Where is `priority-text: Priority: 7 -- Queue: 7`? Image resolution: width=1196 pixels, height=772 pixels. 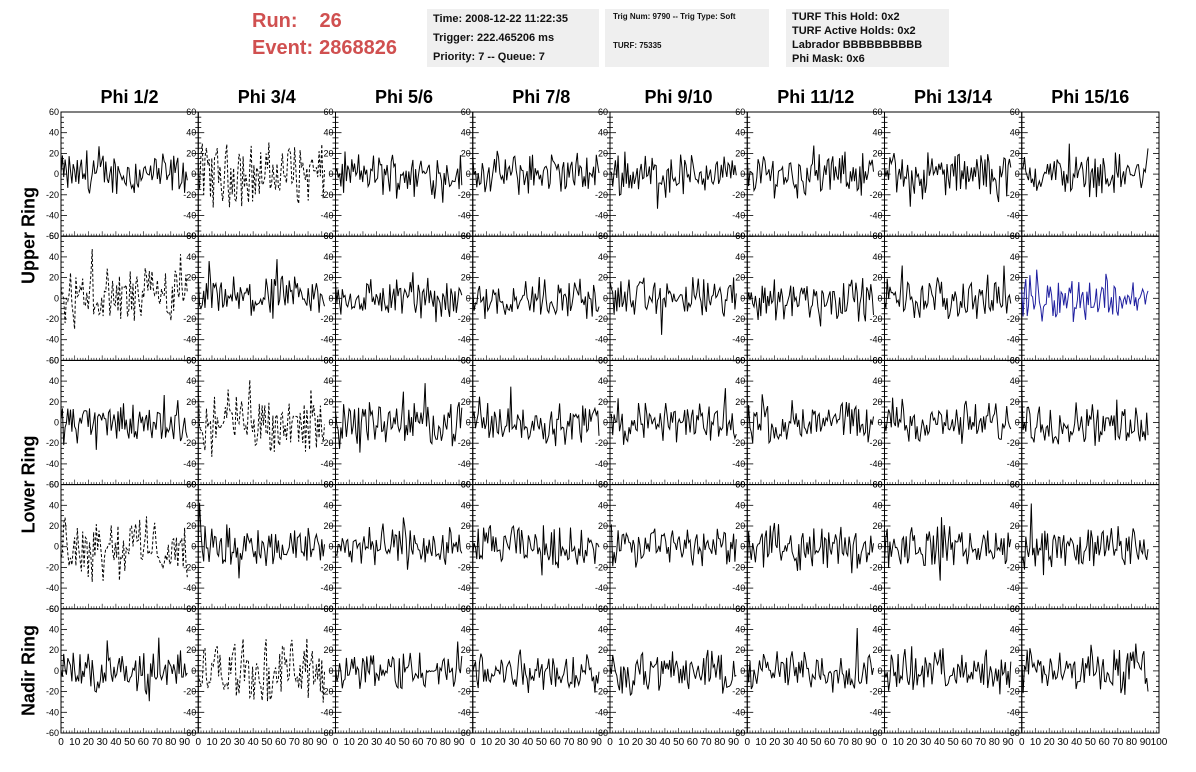 priority-text: Priority: 7 -- Queue: 7 is located at coordinates (489, 57).